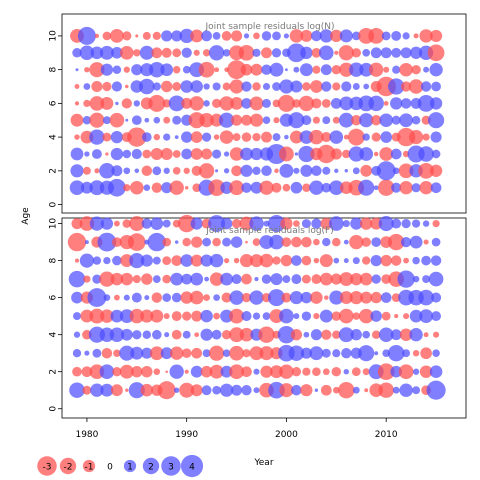  What do you see at coordinates (47, 468) in the screenshot?
I see `legend-label: -3` at bounding box center [47, 468].